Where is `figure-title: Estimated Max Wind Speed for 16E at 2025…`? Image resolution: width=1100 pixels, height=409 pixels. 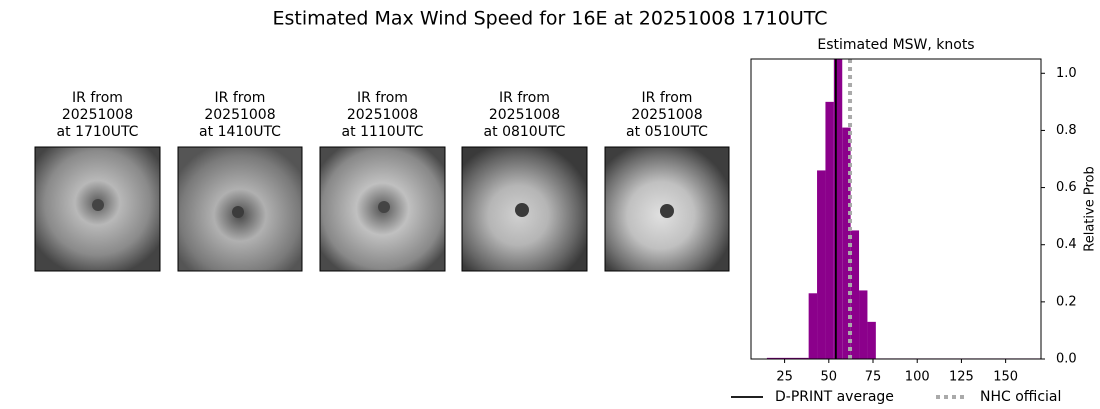
figure-title: Estimated Max Wind Speed for 16E at 2025… is located at coordinates (549, 19).